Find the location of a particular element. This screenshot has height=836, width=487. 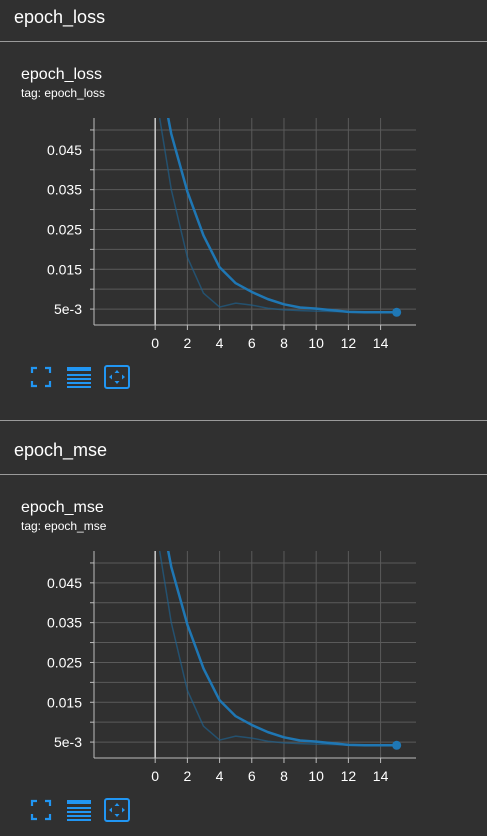

card-tag: tag: epoch_mse is located at coordinates (64, 526).